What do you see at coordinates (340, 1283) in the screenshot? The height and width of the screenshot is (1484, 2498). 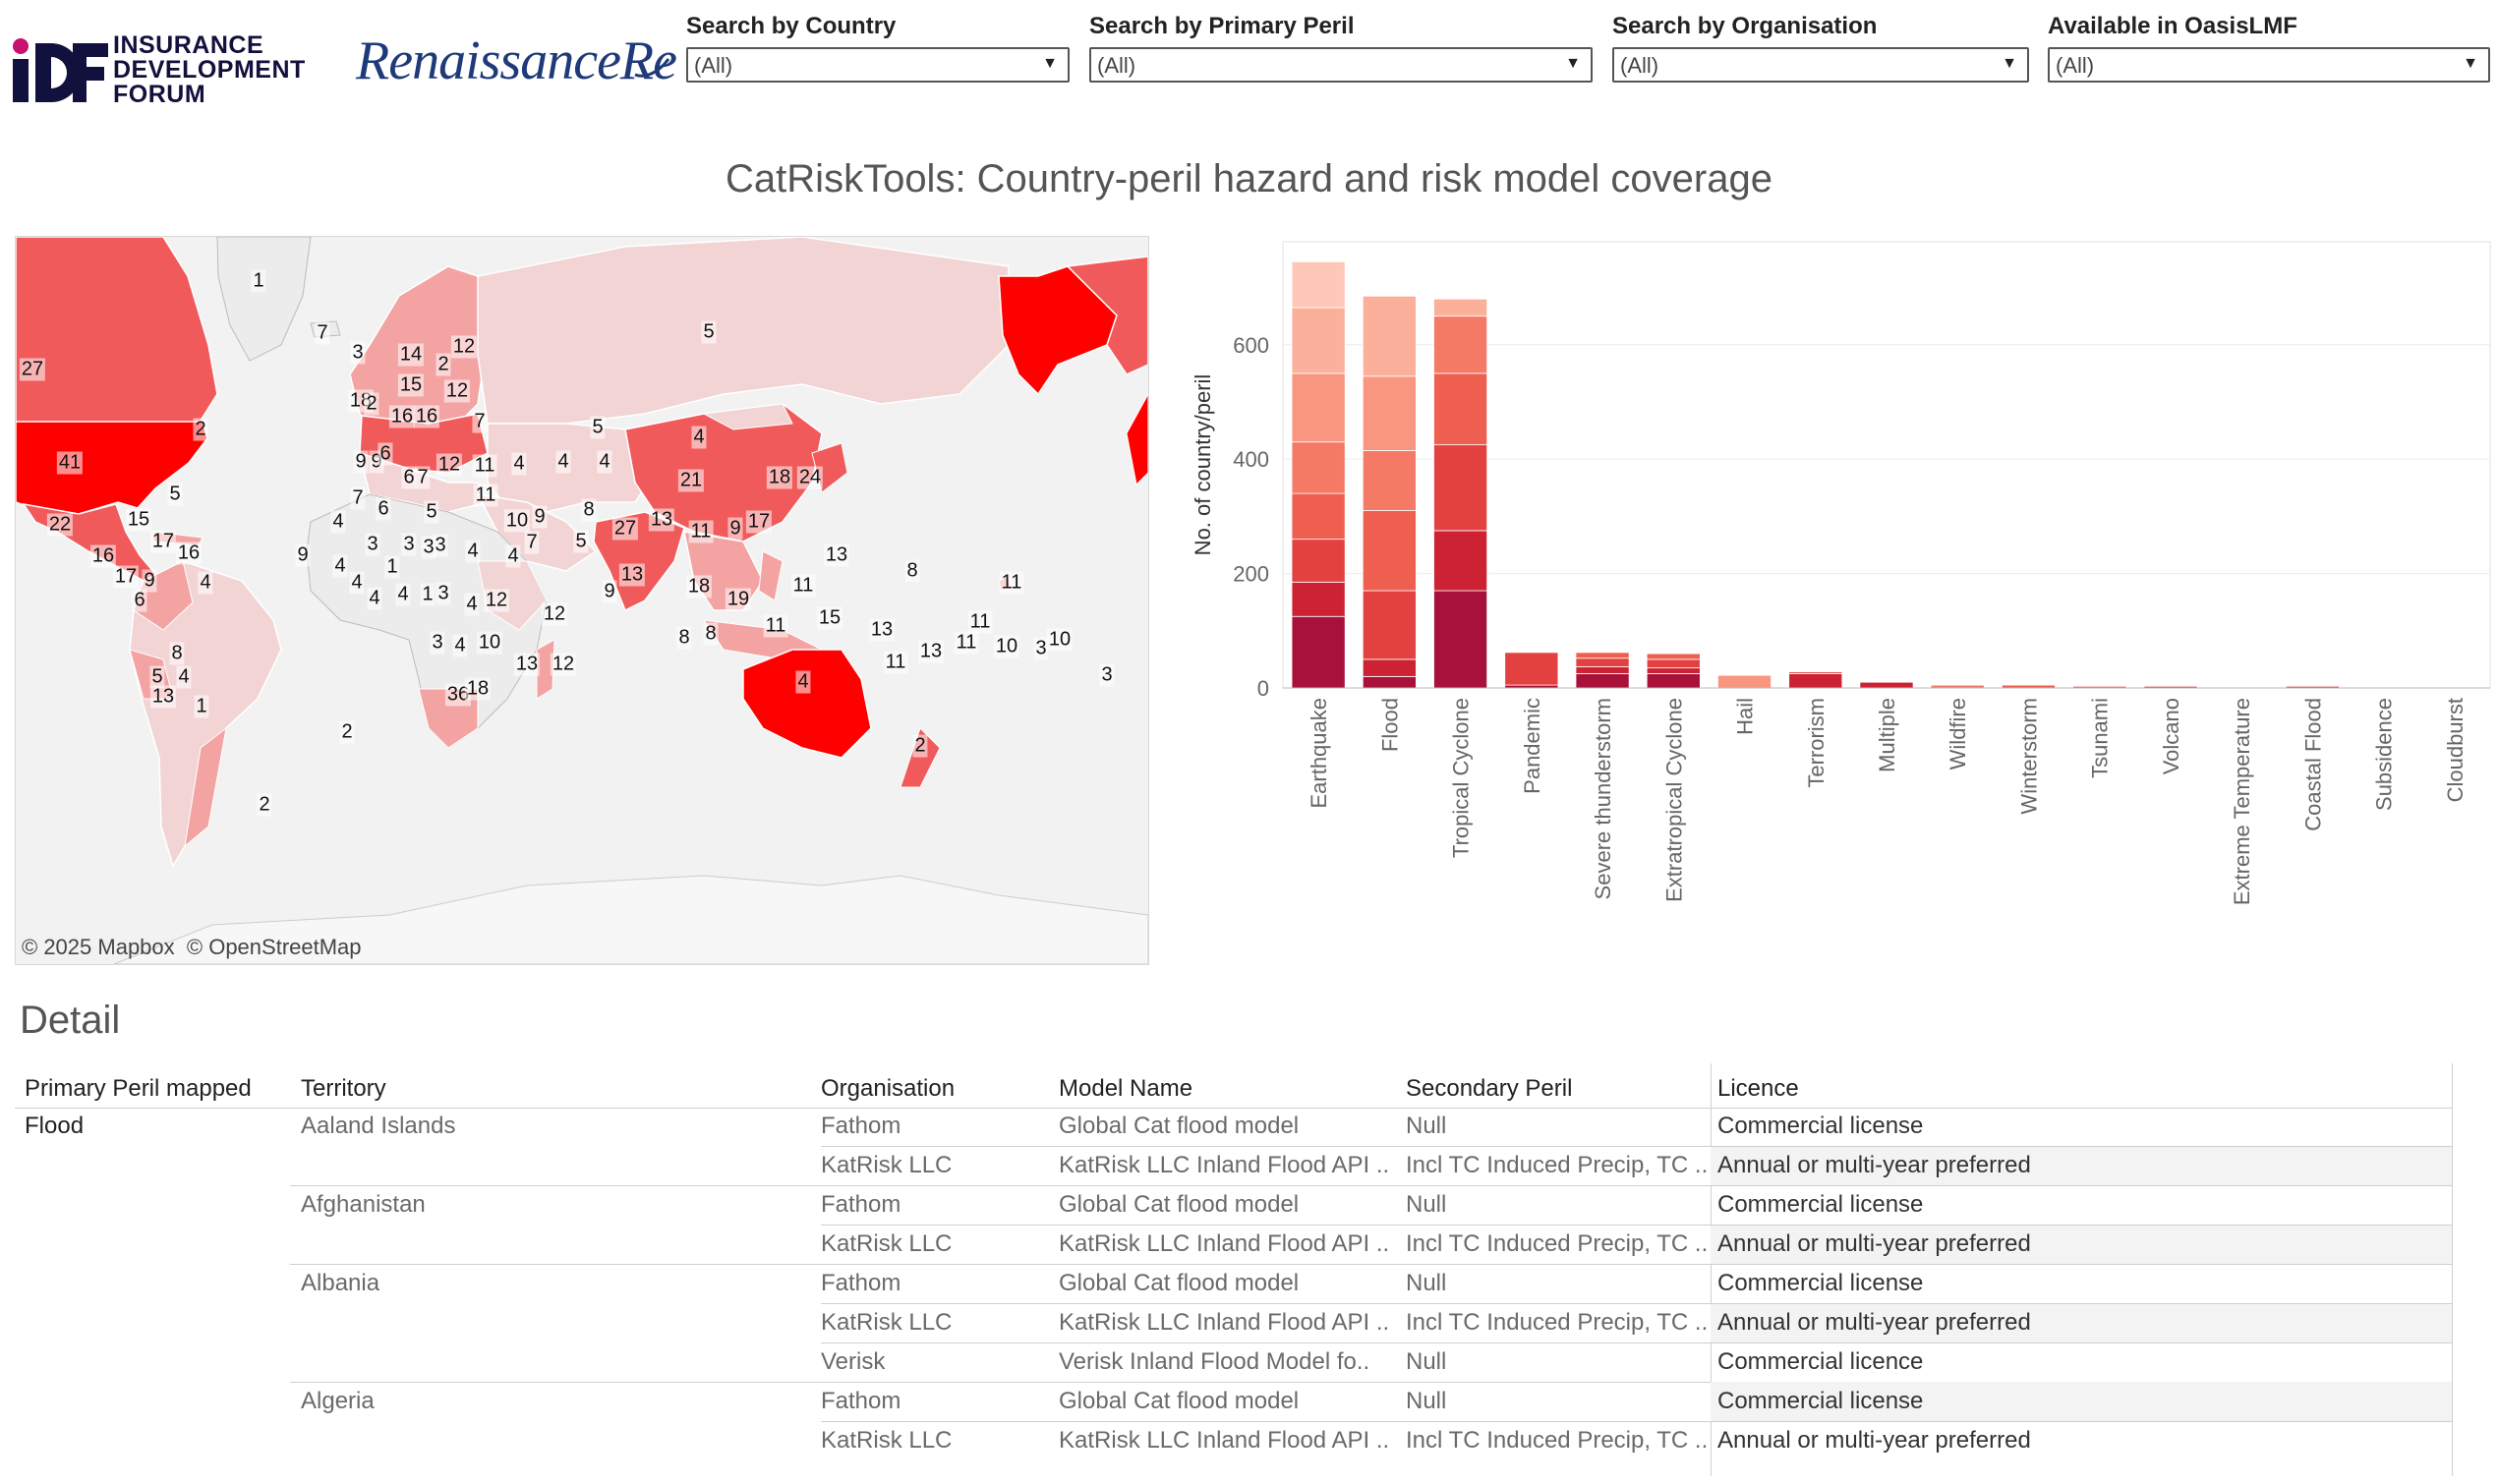 I see `territory-cell: Albania` at bounding box center [340, 1283].